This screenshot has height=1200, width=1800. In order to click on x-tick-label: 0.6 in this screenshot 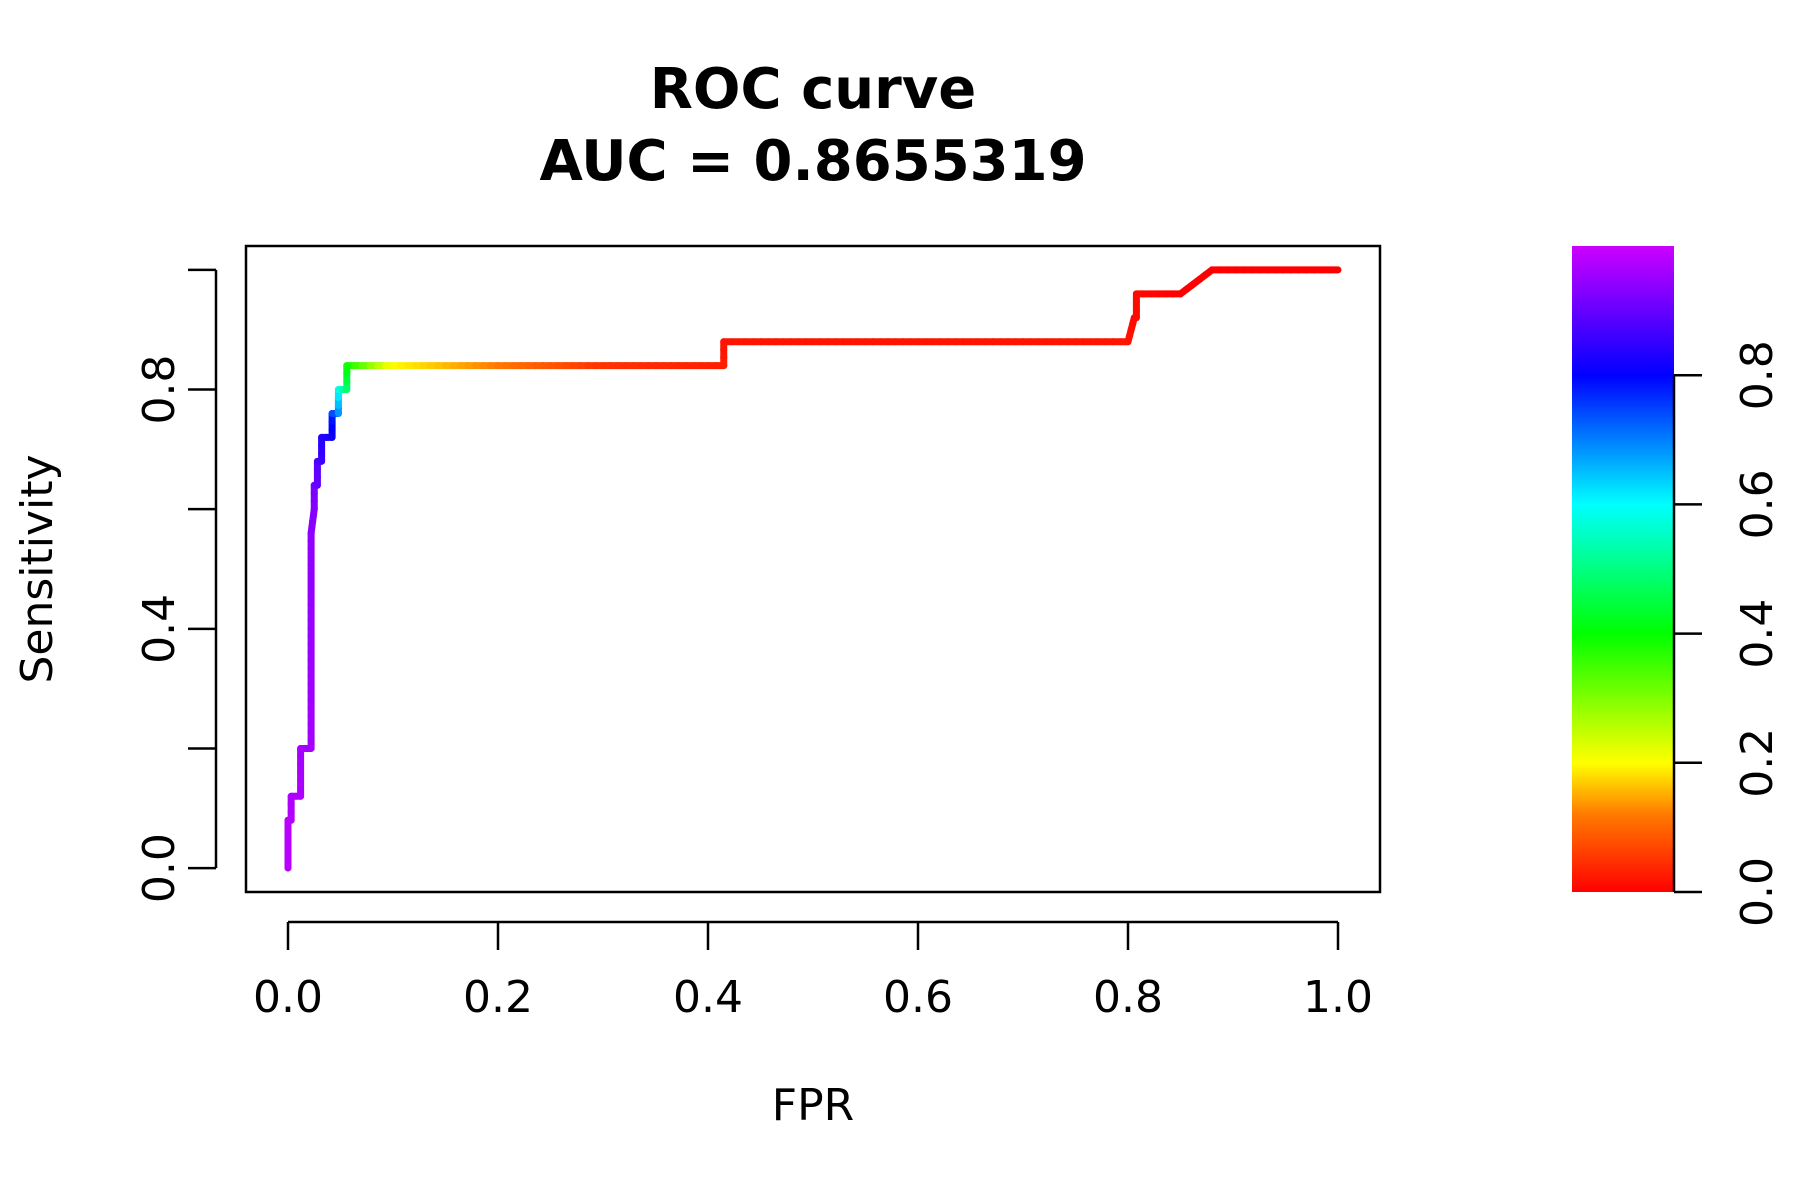, I will do `click(918, 997)`.